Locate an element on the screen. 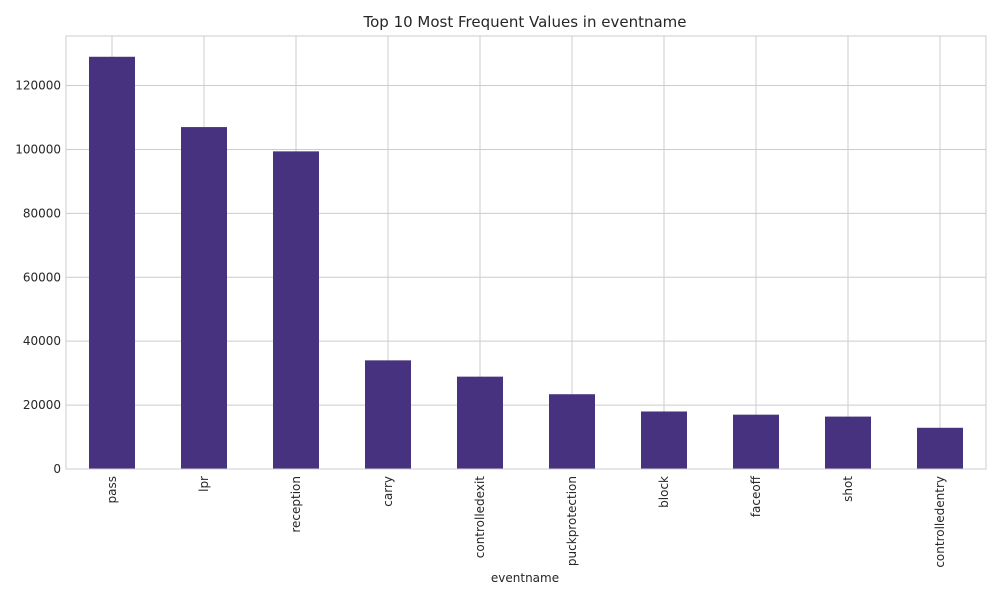 The height and width of the screenshot is (600, 1000). bar-reception is located at coordinates (296, 310).